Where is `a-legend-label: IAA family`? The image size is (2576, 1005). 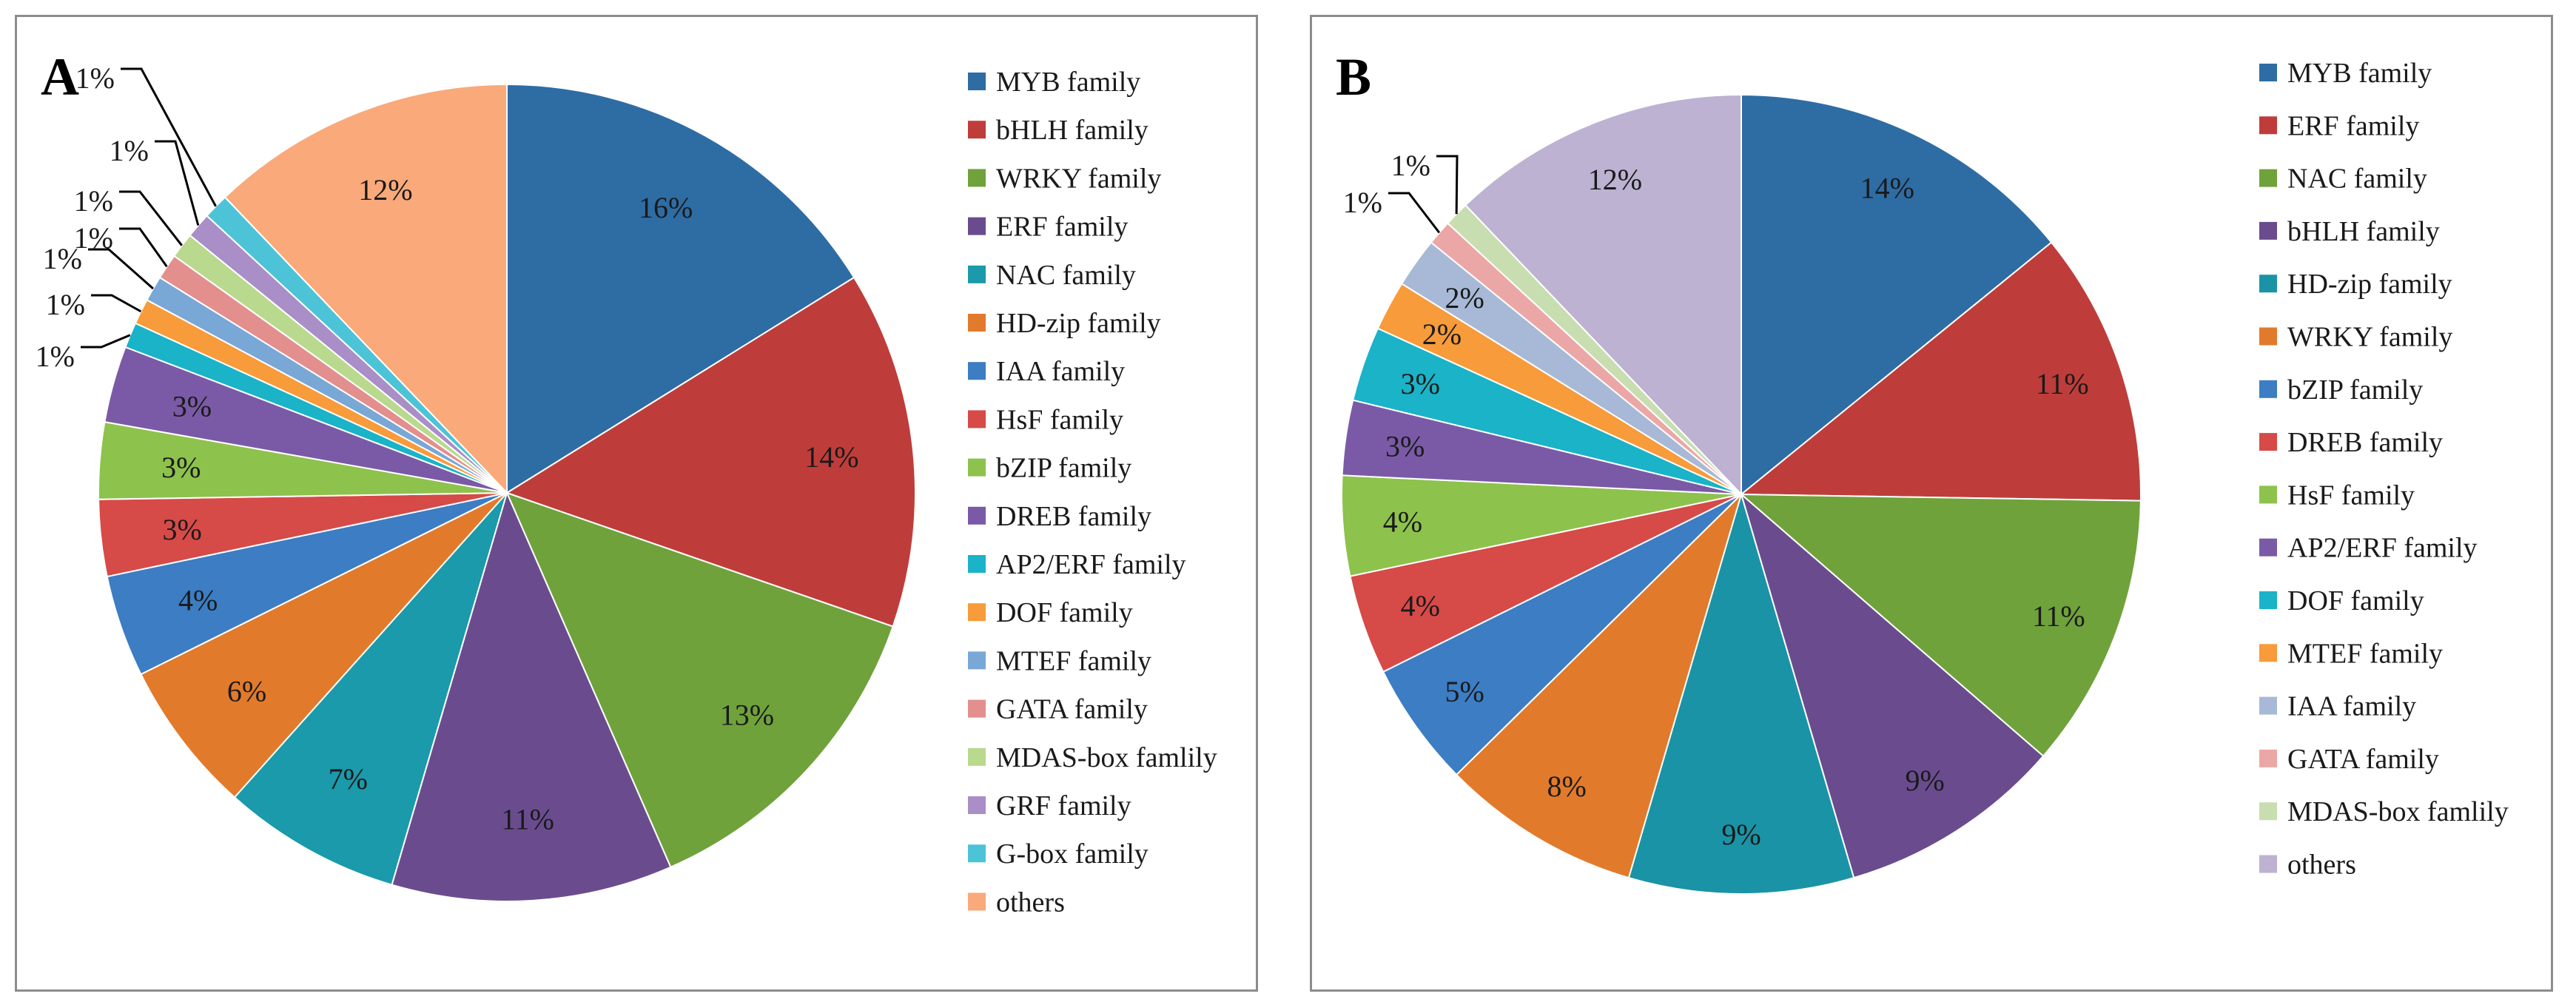
a-legend-label: IAA family is located at coordinates (1060, 372).